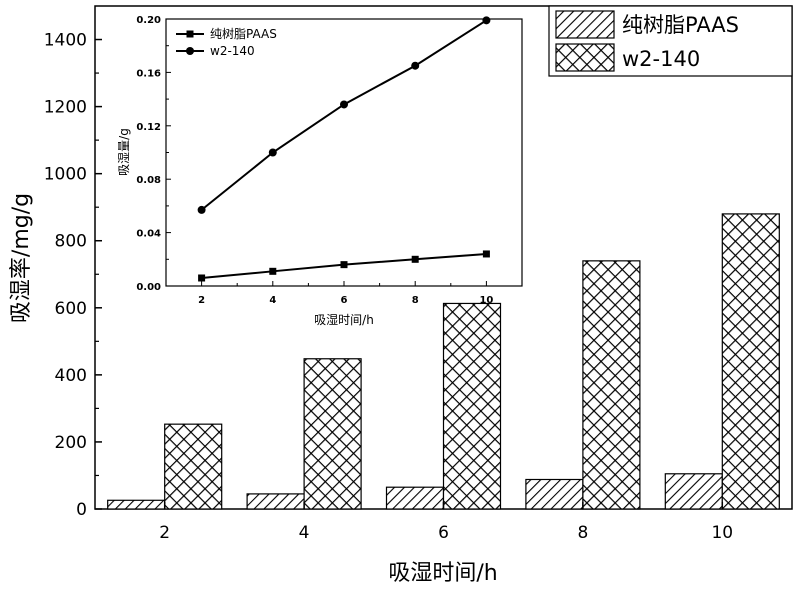  What do you see at coordinates (71, 376) in the screenshot?
I see `main-y-tick-label: 400` at bounding box center [71, 376].